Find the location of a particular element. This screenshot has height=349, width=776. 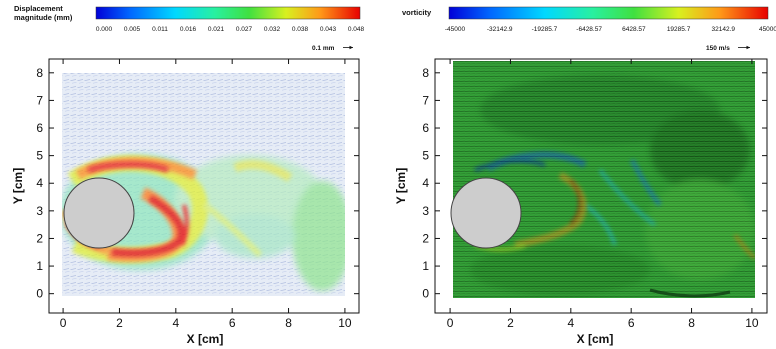

right-y-tick-label: 6 is located at coordinates (425, 128).